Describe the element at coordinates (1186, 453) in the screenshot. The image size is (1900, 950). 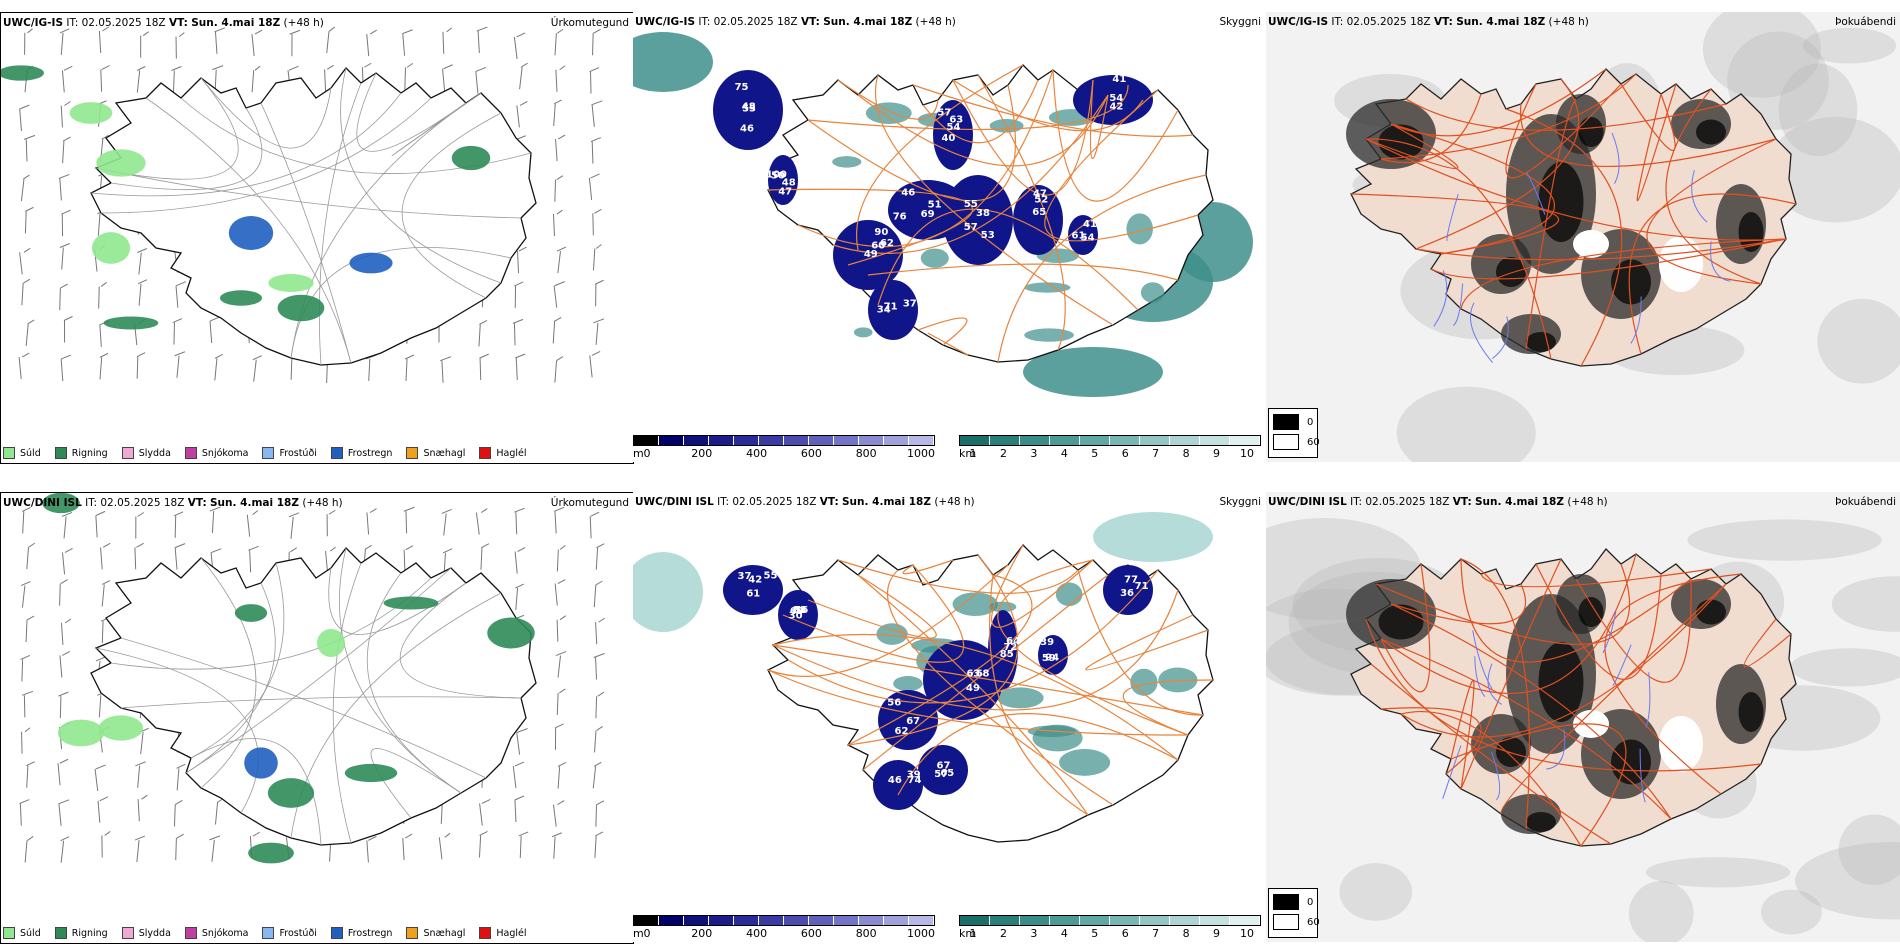
I see `colorbar-tick: 8` at that location.